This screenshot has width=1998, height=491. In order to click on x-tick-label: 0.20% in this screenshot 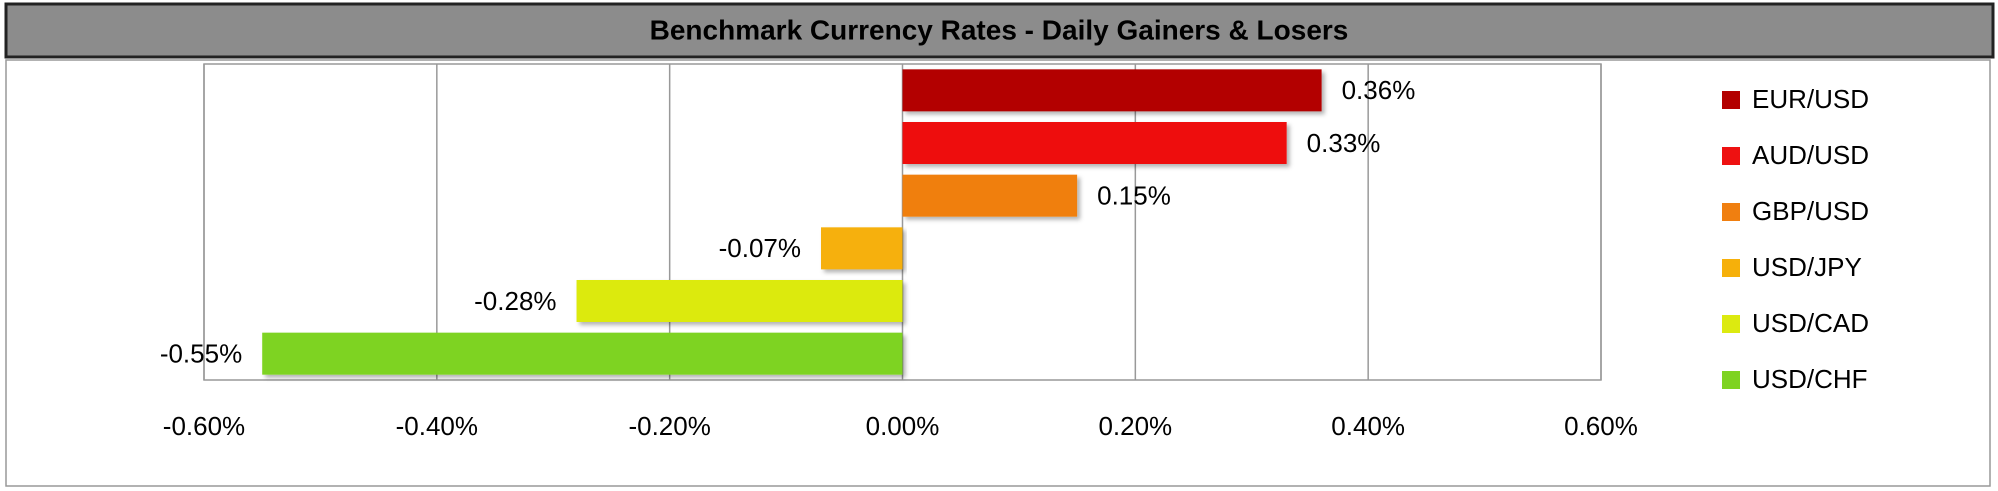, I will do `click(1135, 426)`.